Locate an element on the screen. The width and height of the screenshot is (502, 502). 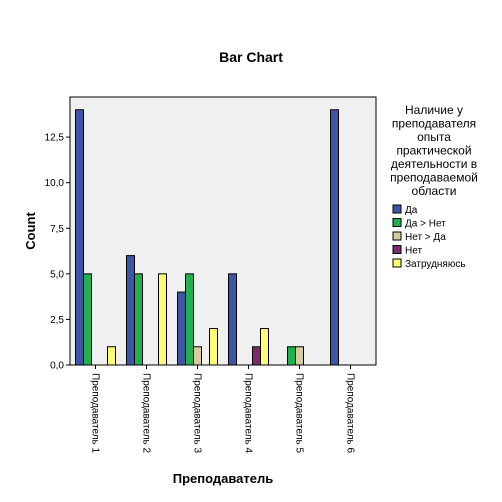
legend-title-line: опыта is located at coordinates (434, 137).